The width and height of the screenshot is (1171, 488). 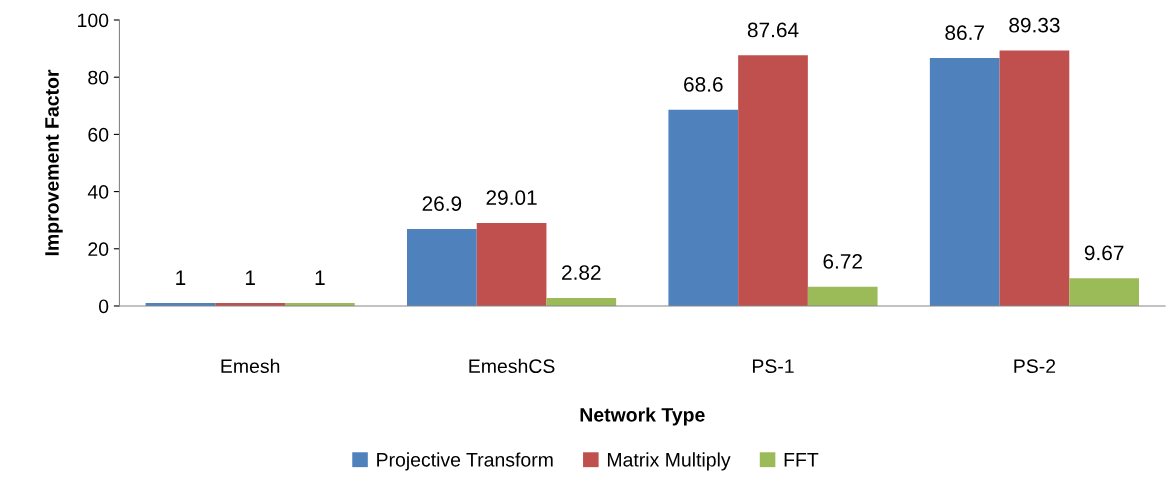 I want to click on legend-label: Matrix Multiply, so click(x=669, y=461).